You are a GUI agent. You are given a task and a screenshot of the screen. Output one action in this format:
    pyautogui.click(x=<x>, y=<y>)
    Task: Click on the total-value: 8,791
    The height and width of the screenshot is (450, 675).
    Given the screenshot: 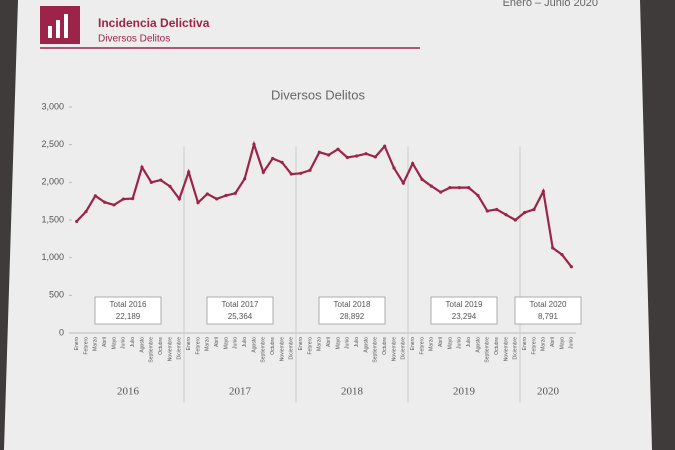 What is the action you would take?
    pyautogui.click(x=548, y=316)
    